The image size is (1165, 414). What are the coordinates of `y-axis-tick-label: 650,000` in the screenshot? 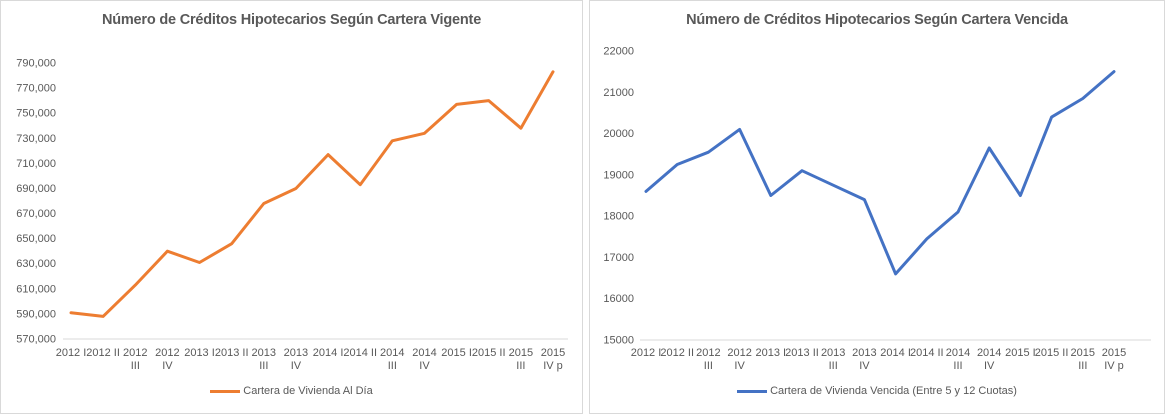 It's located at (36, 239).